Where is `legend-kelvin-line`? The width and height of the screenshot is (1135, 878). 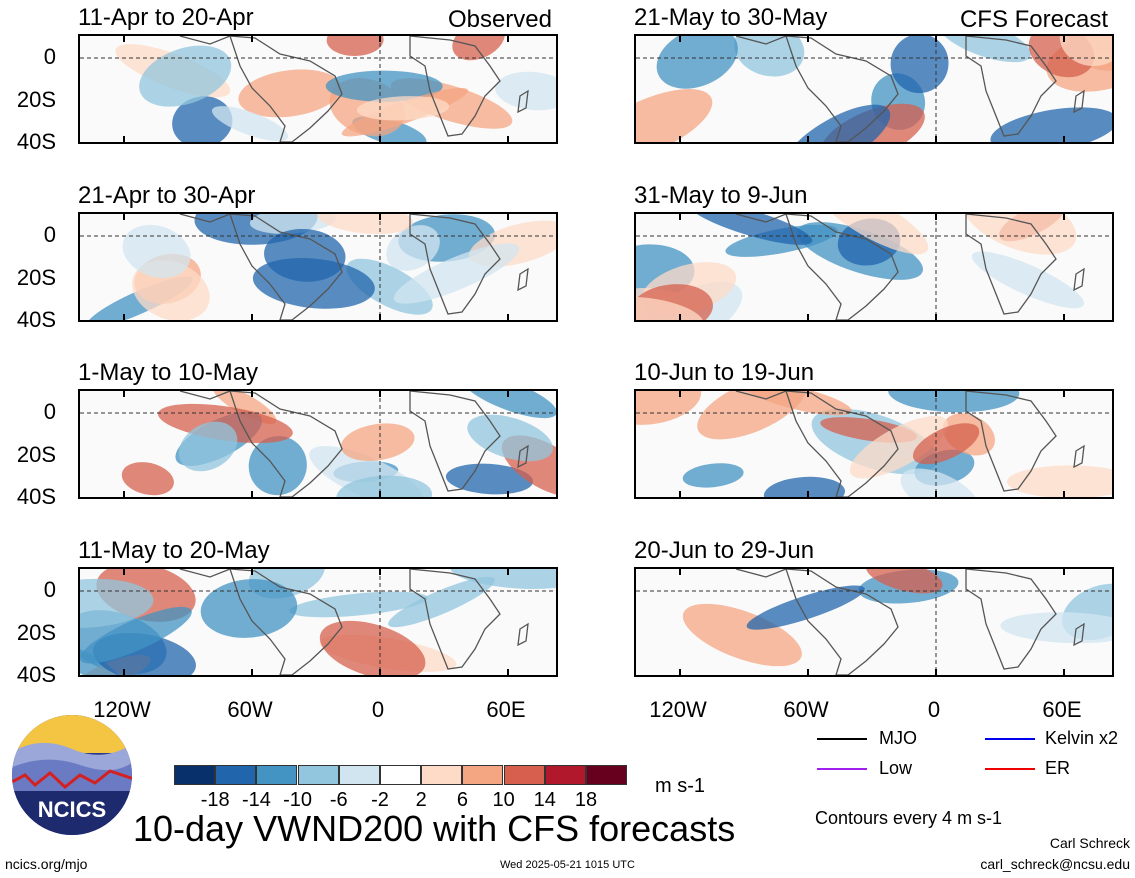 legend-kelvin-line is located at coordinates (1010, 739).